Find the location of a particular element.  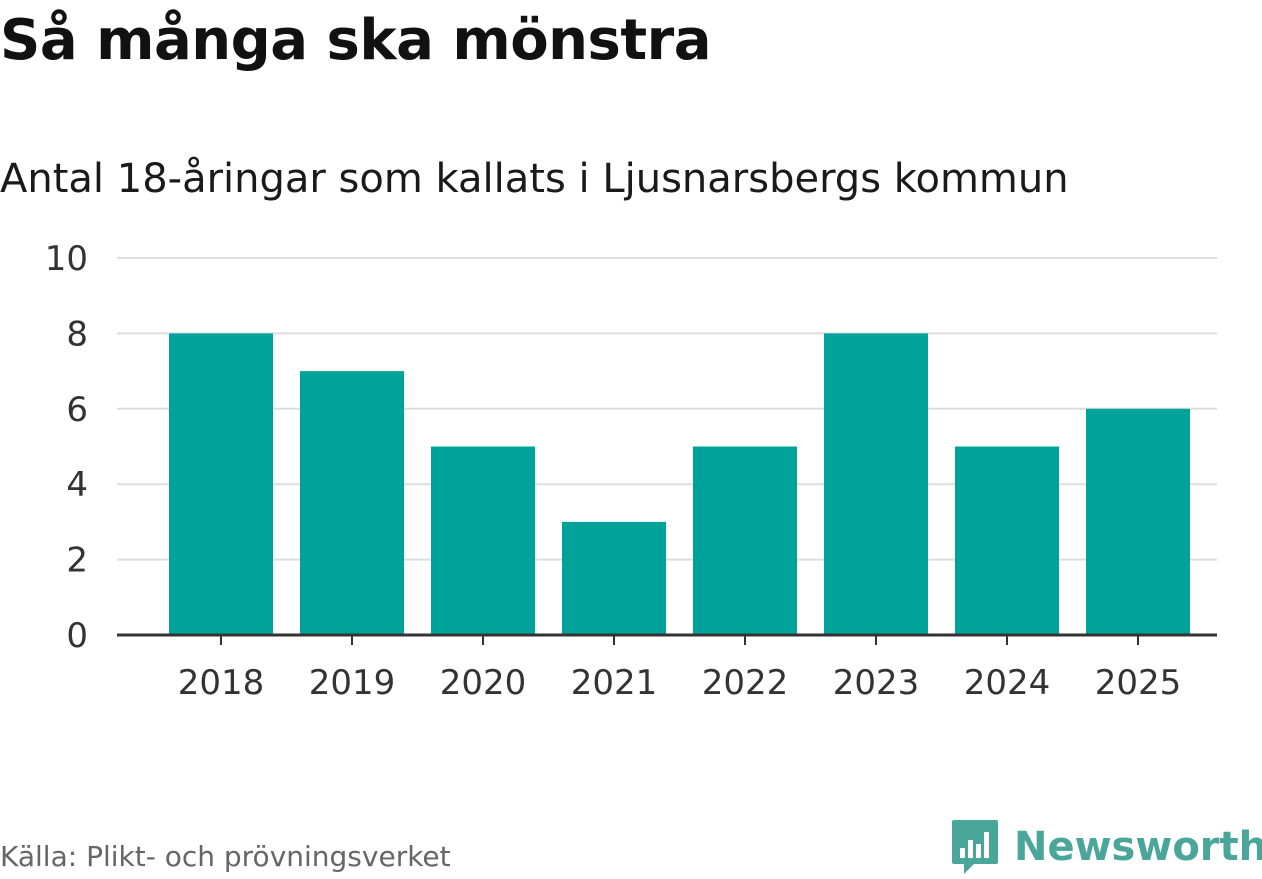

chart-title: Så många ska mönstra is located at coordinates (356, 40).